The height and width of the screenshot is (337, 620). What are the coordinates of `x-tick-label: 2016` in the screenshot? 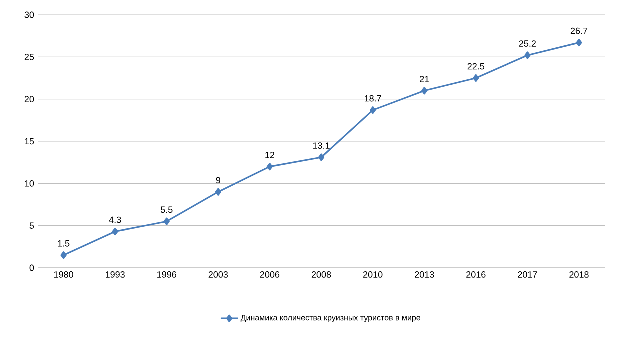 It's located at (476, 275).